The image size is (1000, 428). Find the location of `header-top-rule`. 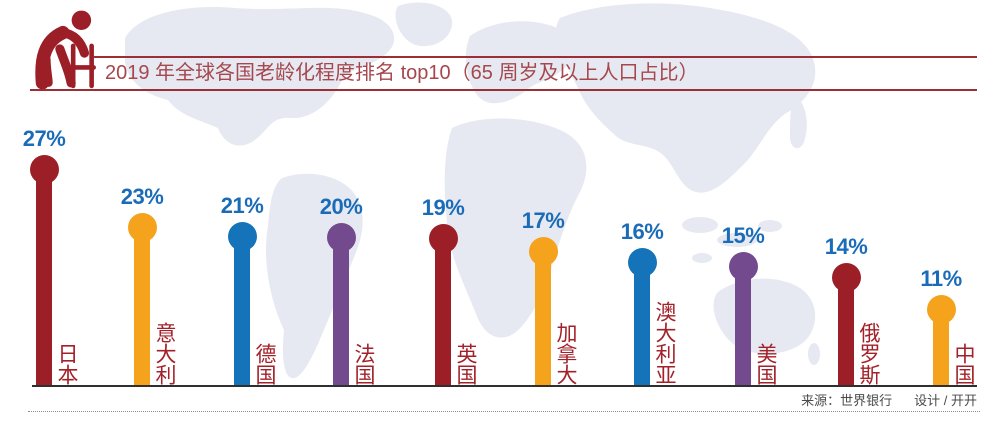

header-top-rule is located at coordinates (535, 57).